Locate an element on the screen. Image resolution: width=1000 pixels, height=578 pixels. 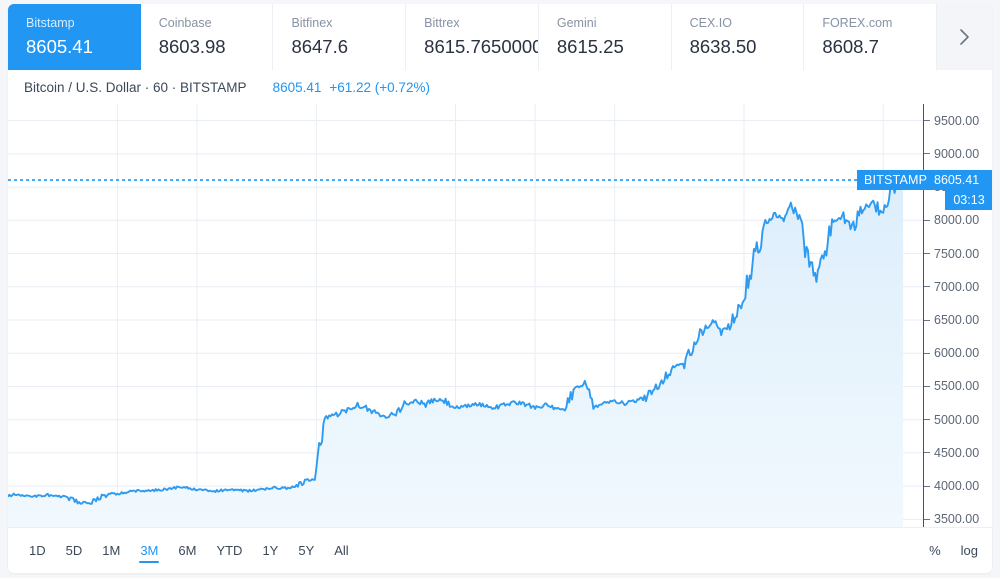
exchange-tab-bitstamp: Bitstamp 8605.41 is located at coordinates (74, 37).